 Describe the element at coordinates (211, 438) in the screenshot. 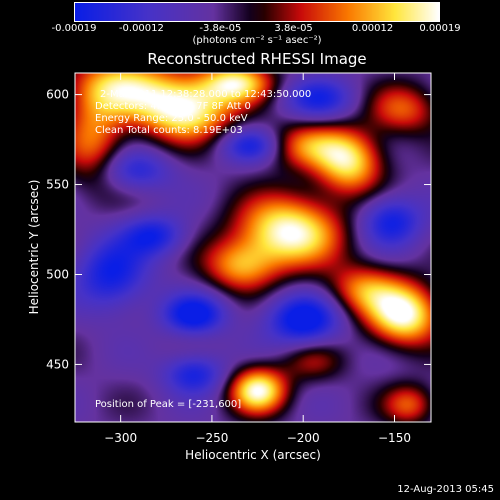

I see `x-tick-label: −250` at that location.